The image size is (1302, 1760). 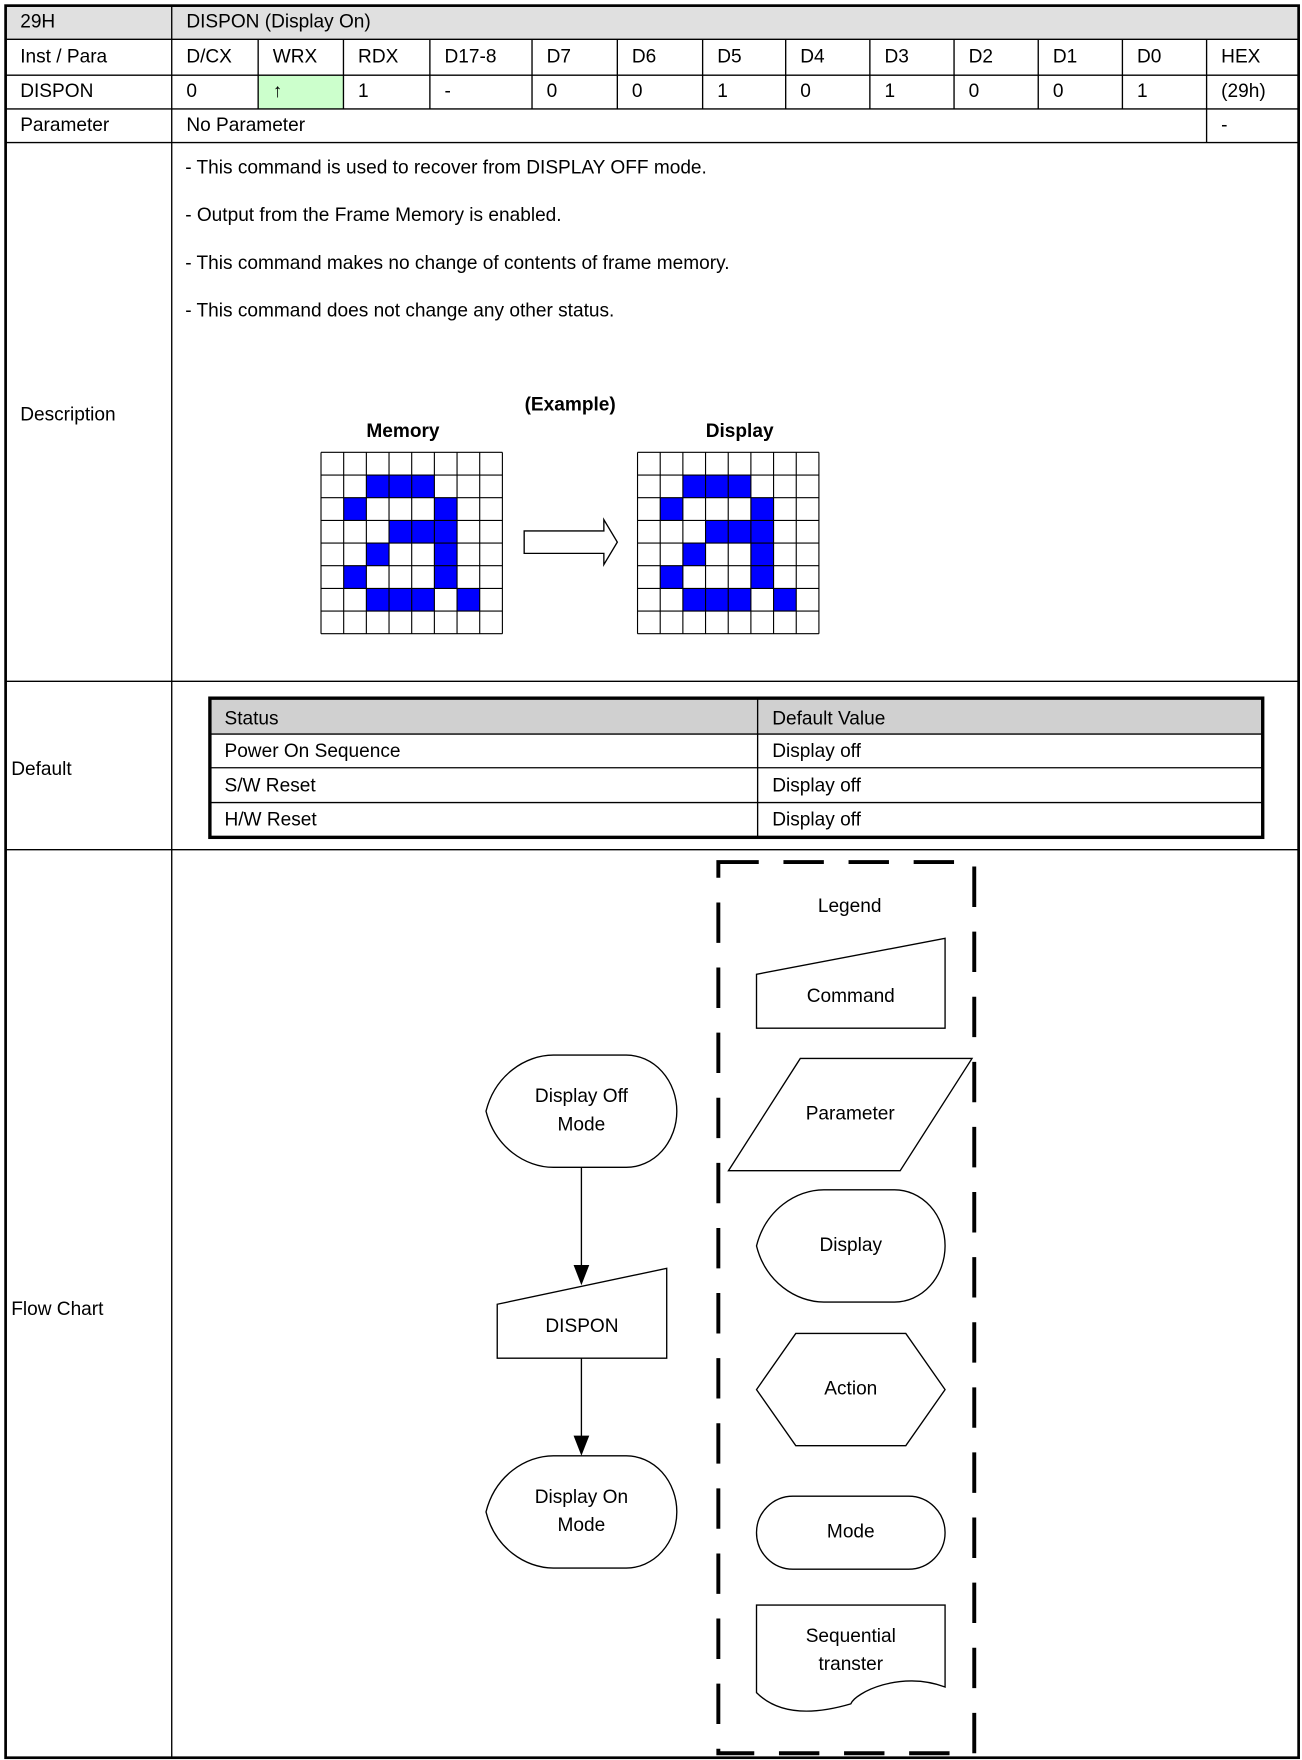 What do you see at coordinates (63, 56) in the screenshot?
I see `column-header: Inst / Para` at bounding box center [63, 56].